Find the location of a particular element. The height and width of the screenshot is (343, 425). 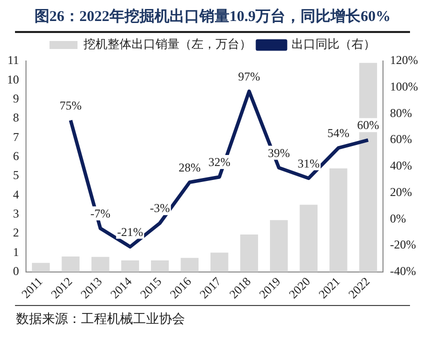

y-tick-label: 8 is located at coordinates (16, 117).